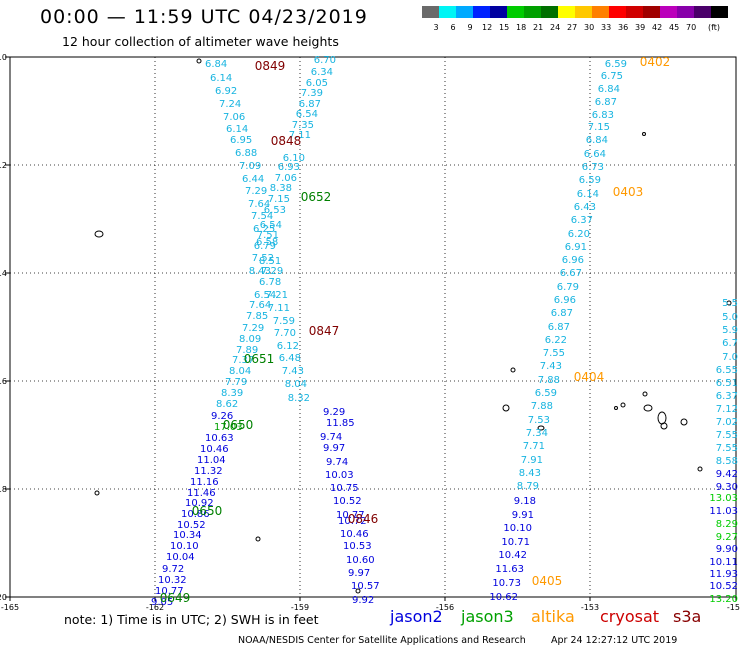 The height and width of the screenshot is (650, 740). What do you see at coordinates (487, 27) in the screenshot?
I see `legend-level-label: 12` at bounding box center [487, 27].